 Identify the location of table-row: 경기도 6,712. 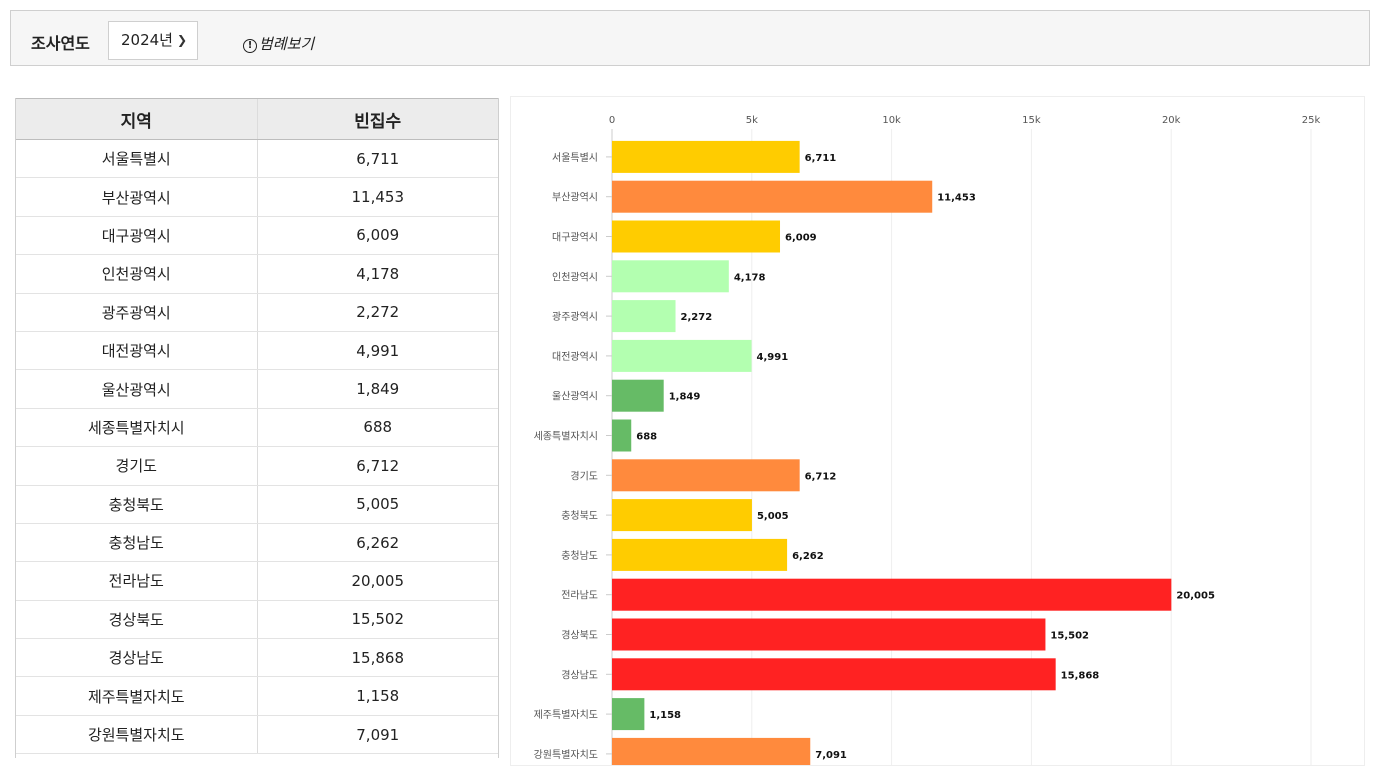
(257, 466).